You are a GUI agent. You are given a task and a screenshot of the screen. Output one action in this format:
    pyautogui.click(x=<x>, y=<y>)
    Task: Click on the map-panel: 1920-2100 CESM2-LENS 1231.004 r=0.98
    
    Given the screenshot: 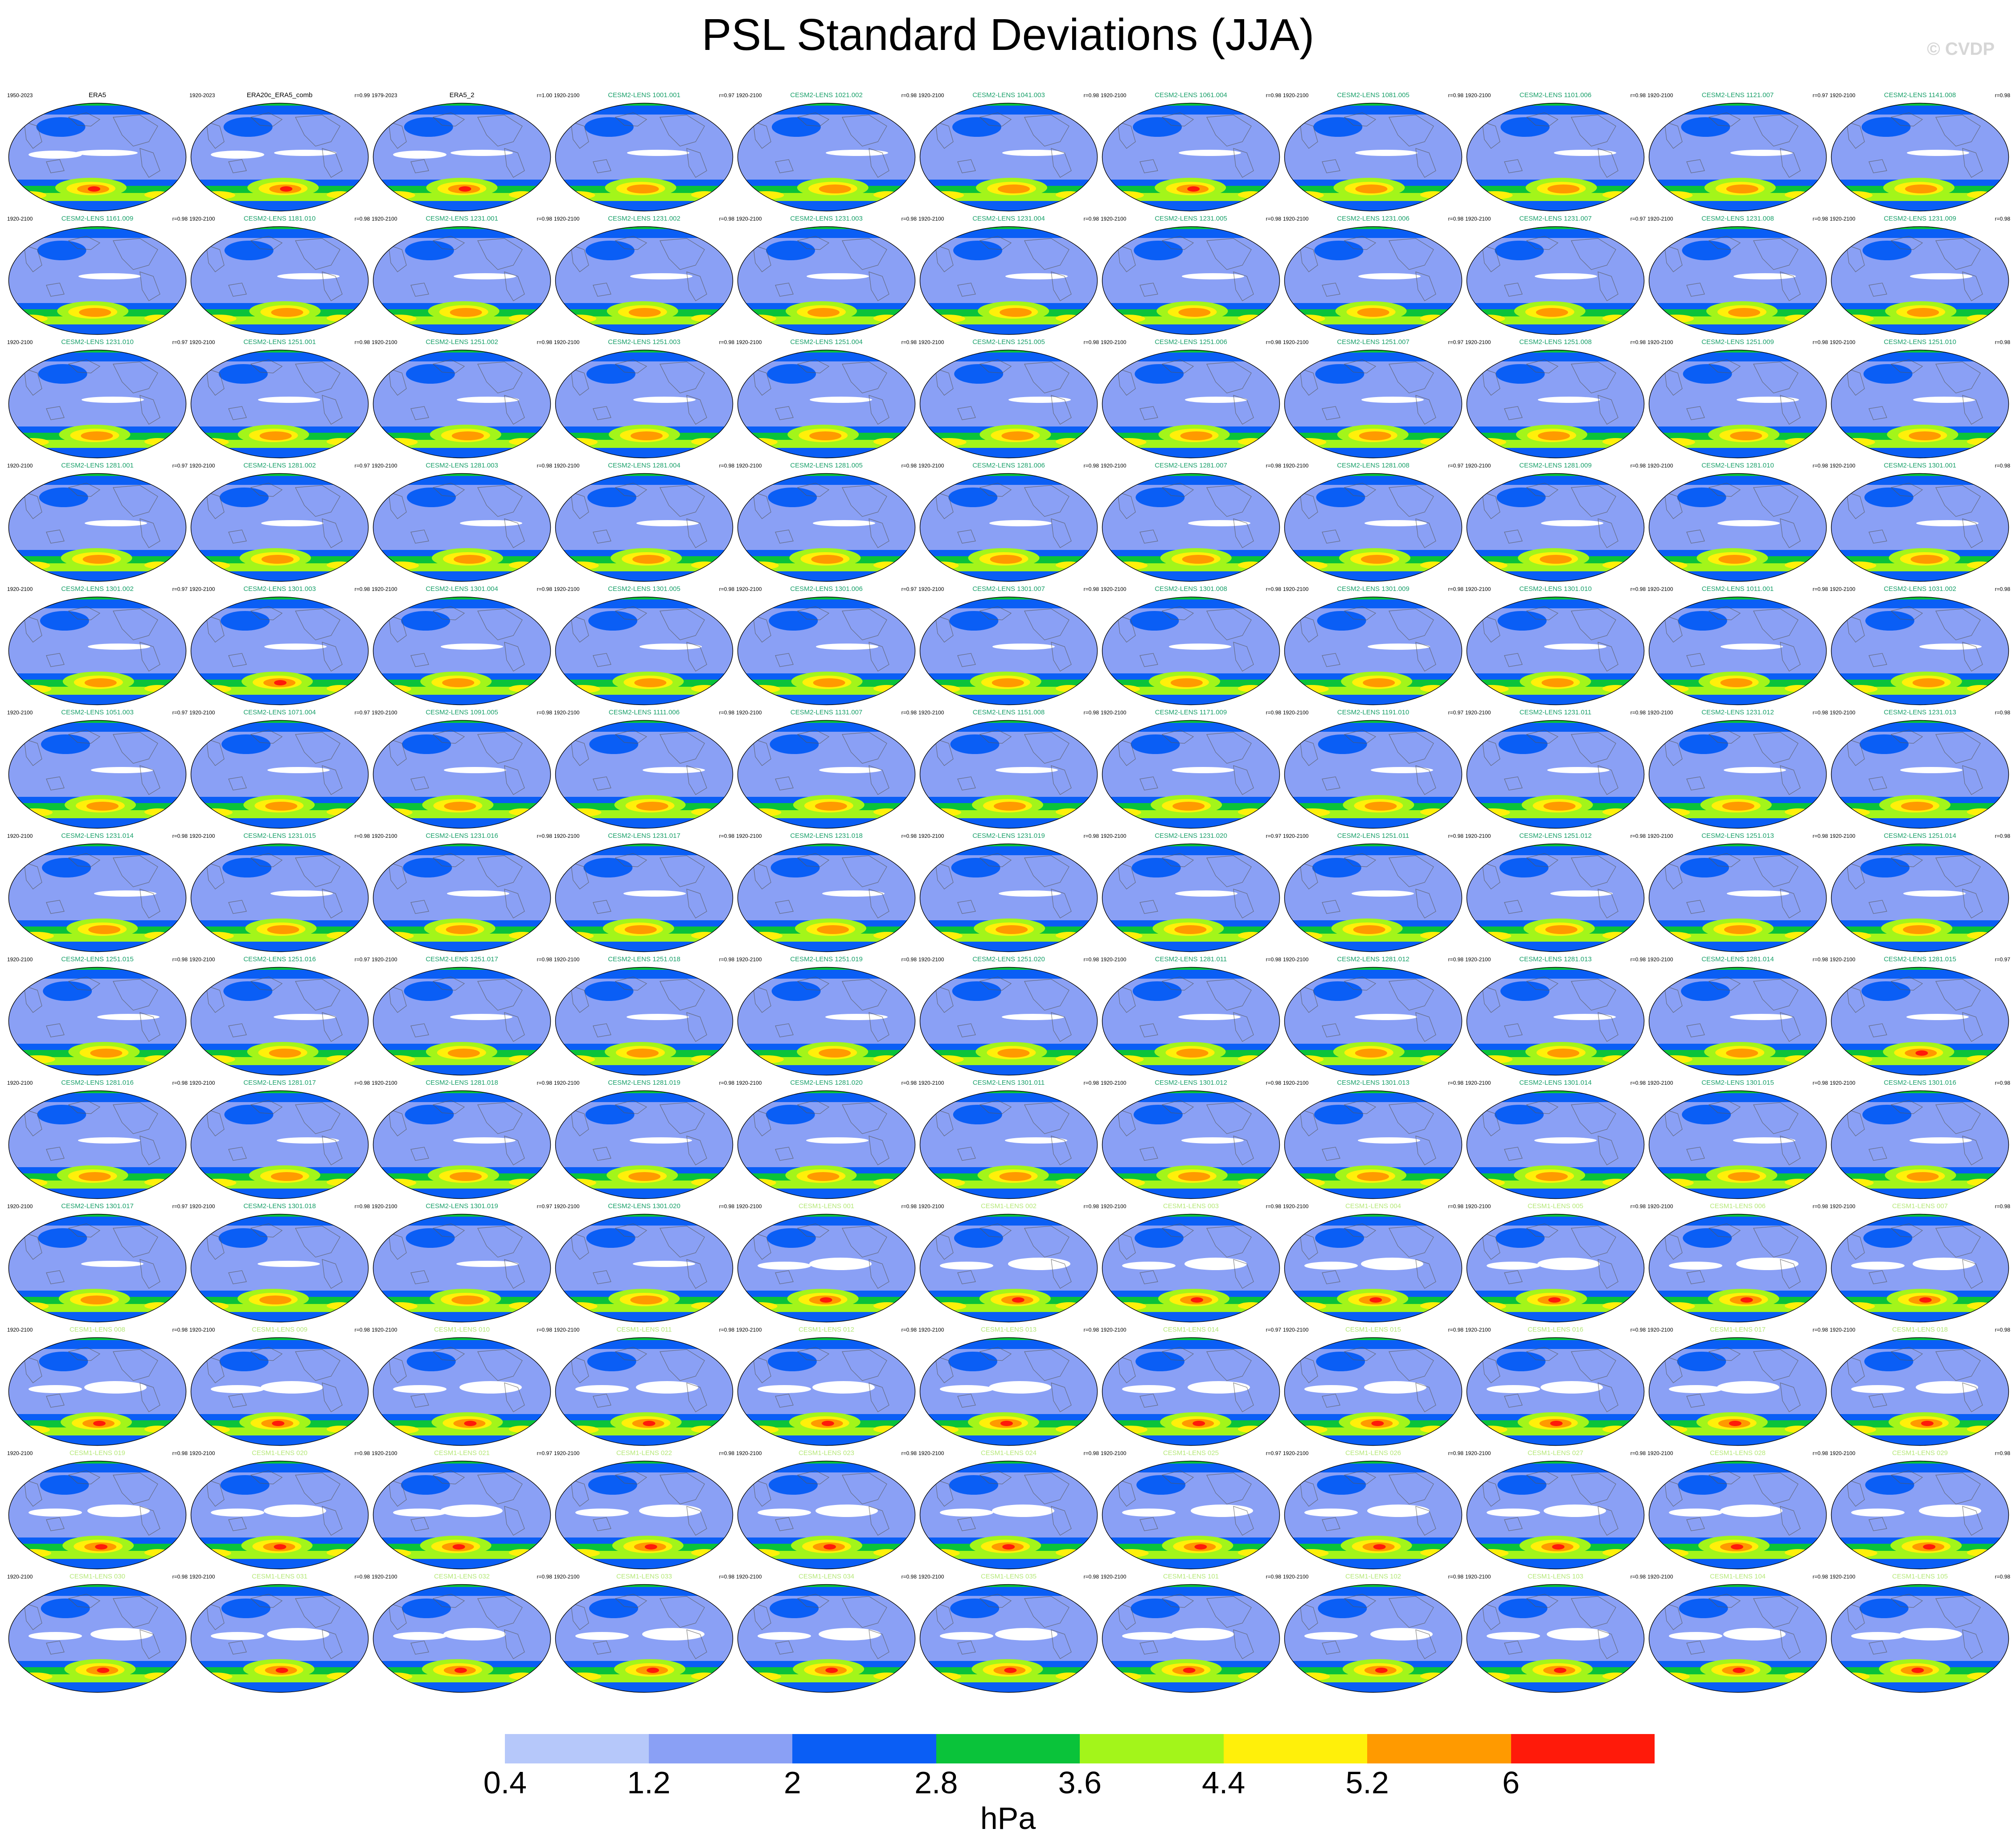 What is the action you would take?
    pyautogui.click(x=1009, y=276)
    